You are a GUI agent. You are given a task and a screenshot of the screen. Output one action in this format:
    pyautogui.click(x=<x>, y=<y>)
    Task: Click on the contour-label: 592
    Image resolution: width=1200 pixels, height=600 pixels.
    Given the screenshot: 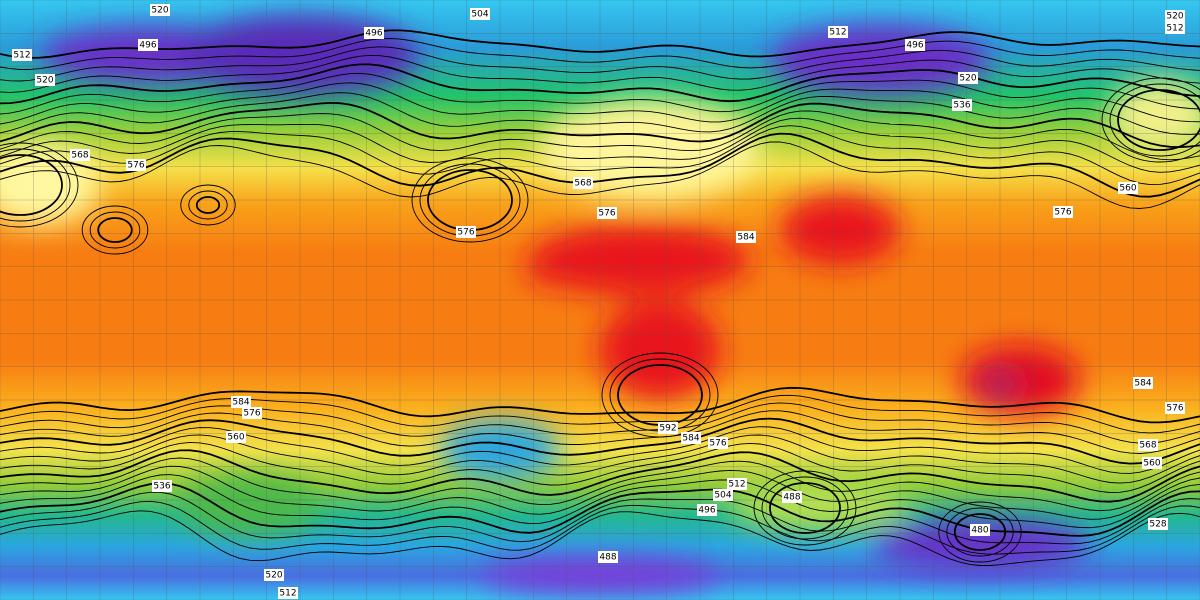 What is the action you would take?
    pyautogui.click(x=667, y=429)
    